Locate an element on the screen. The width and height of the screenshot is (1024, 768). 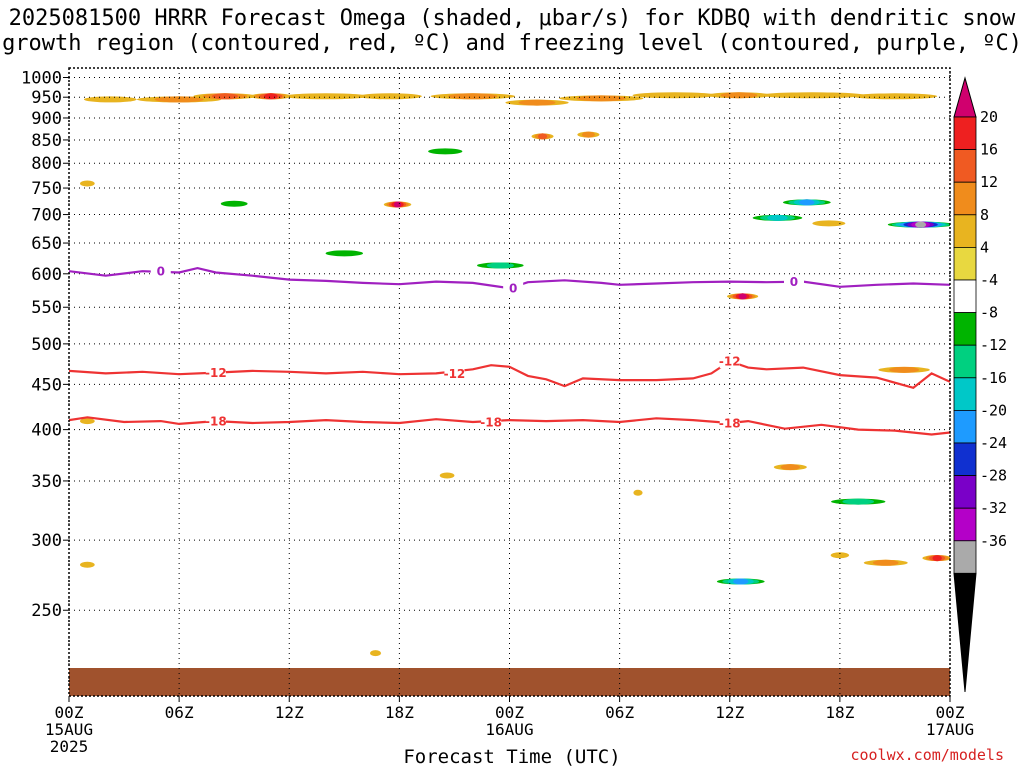
sink-b-level is located at coordinates (234, 203).